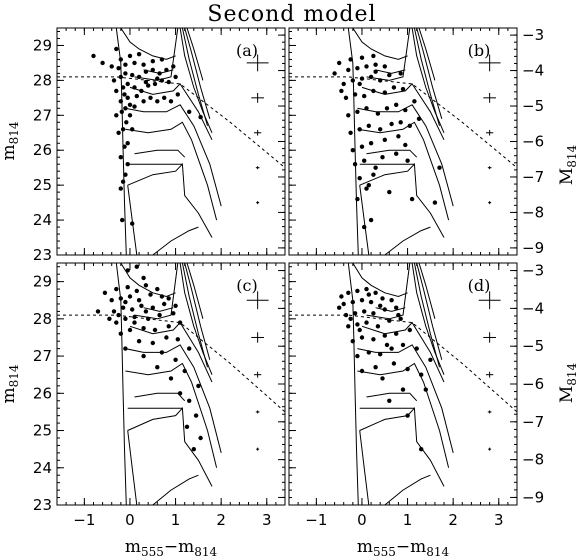 Image resolution: width=588 pixels, height=556 pixels. Describe the element at coordinates (291, 14) in the screenshot. I see `figure-title: Second model` at that location.